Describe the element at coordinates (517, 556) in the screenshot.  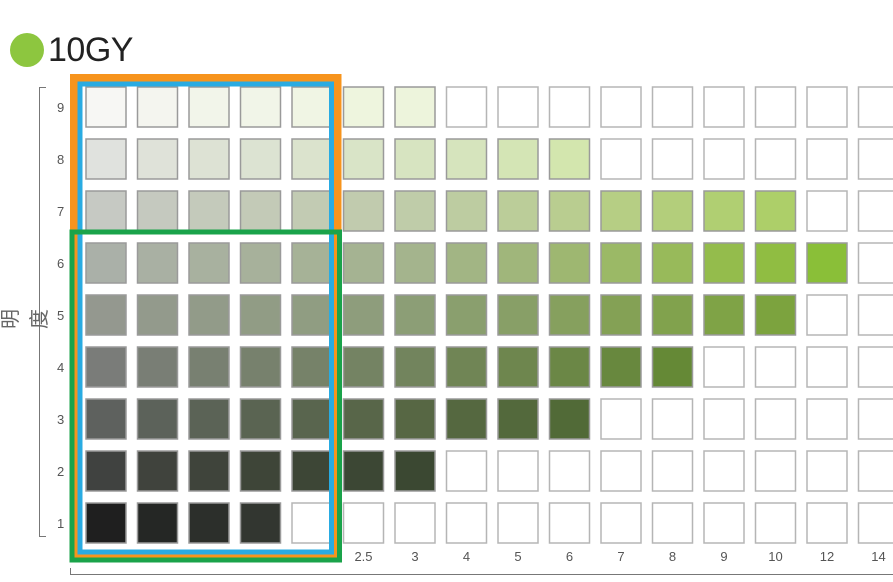
I see `x-tick-label: 5` at that location.